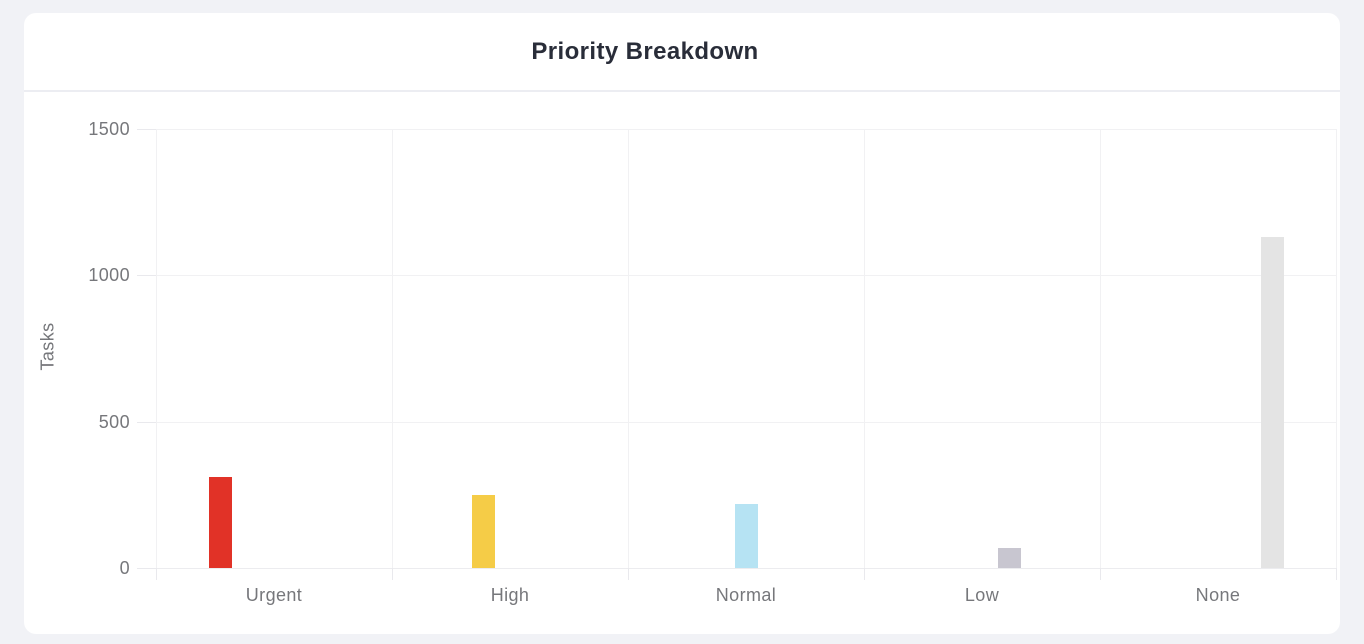 The image size is (1364, 644). Describe the element at coordinates (109, 275) in the screenshot. I see `y-tick-label-1000: 1000` at that location.